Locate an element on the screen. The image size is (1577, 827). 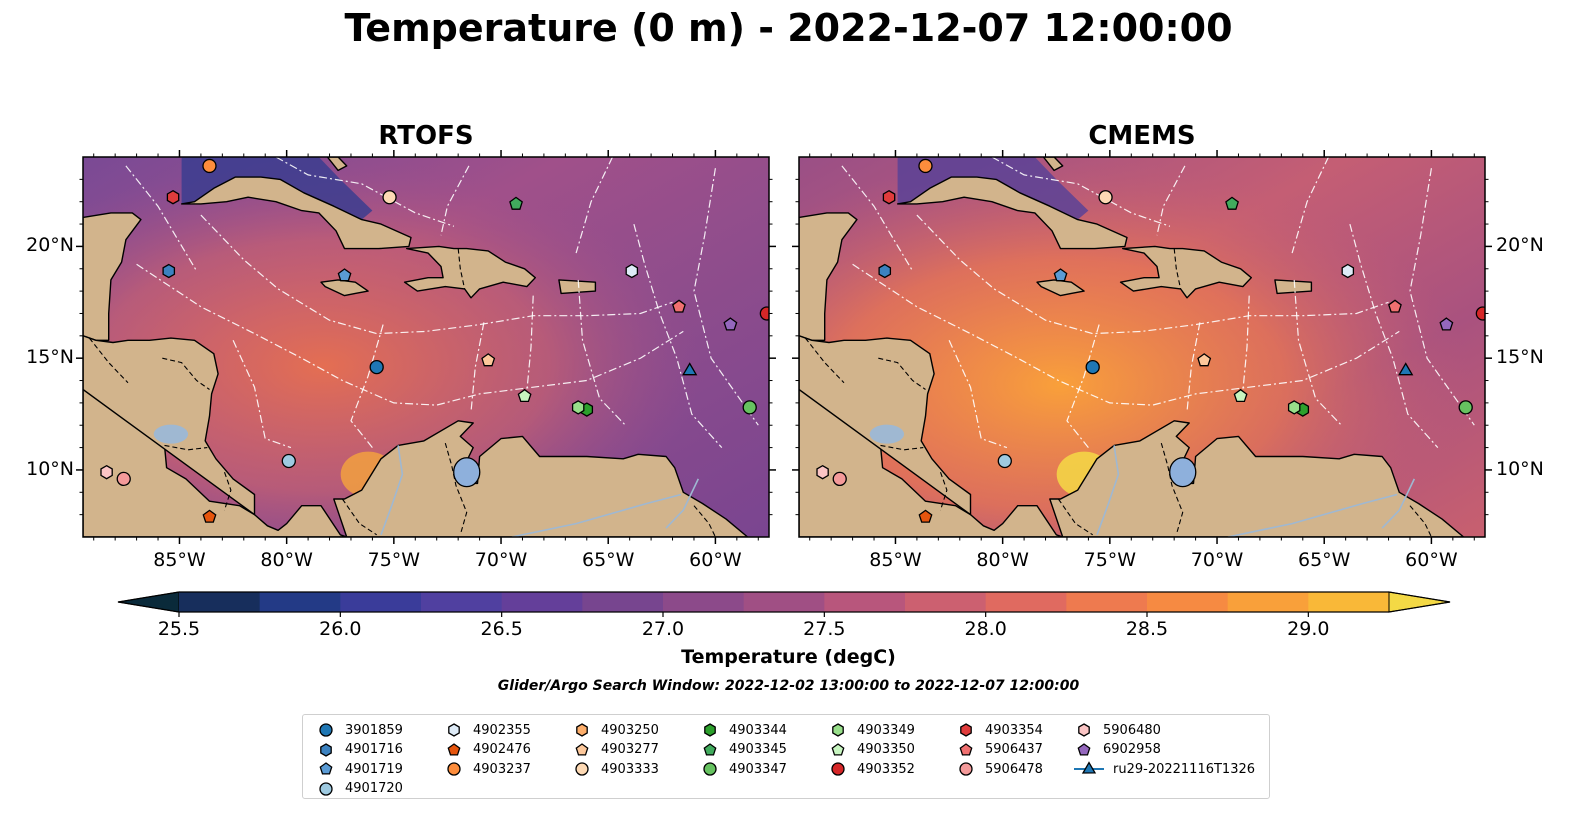
legend-item: 5906480 is located at coordinates (1117, 730).